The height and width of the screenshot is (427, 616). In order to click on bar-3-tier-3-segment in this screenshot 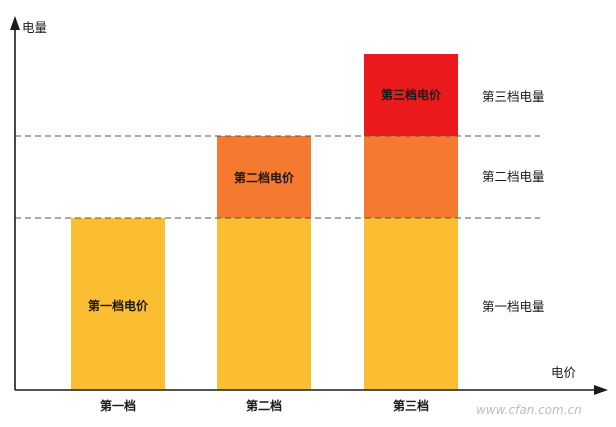, I will do `click(411, 95)`.